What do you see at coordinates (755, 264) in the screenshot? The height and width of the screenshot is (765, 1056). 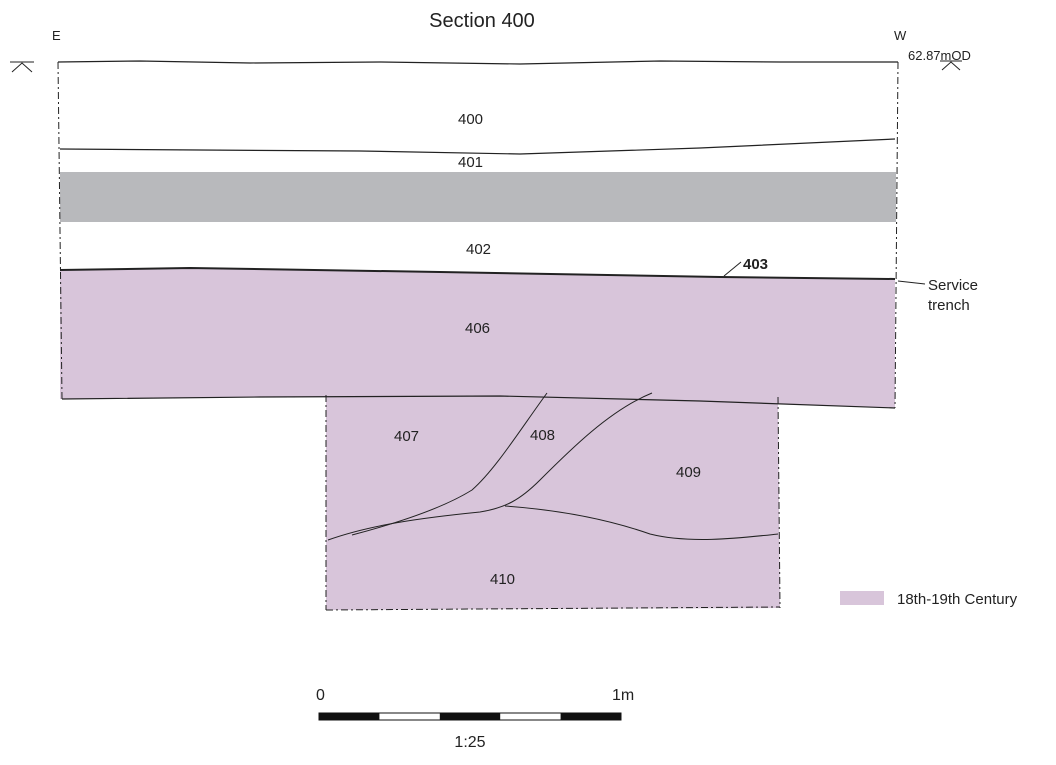 I see `layer-label-403: 403` at bounding box center [755, 264].